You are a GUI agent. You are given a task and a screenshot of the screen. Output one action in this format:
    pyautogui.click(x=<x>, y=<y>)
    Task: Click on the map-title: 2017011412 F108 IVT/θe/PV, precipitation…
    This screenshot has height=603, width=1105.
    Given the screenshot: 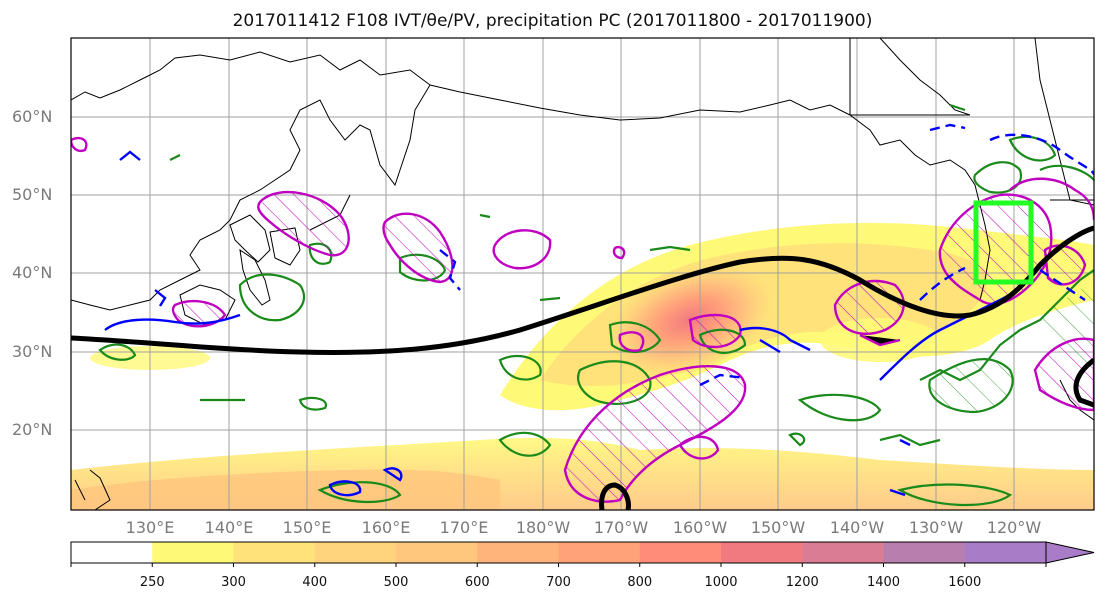 What is the action you would take?
    pyautogui.click(x=552, y=21)
    